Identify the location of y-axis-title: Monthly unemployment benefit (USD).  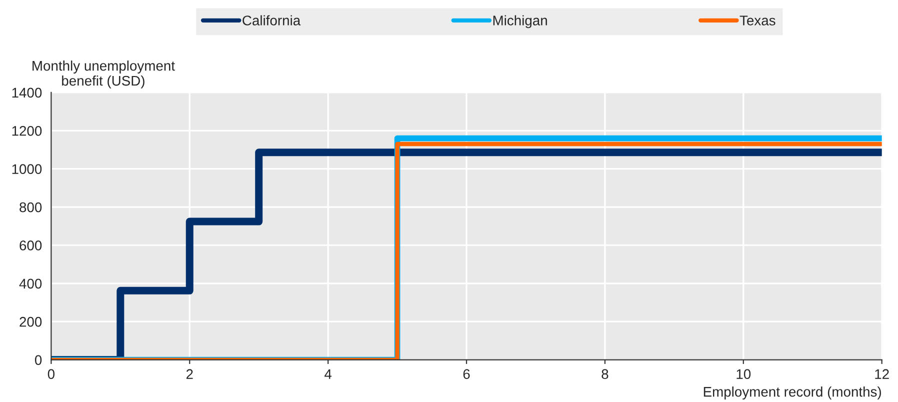
(103, 74).